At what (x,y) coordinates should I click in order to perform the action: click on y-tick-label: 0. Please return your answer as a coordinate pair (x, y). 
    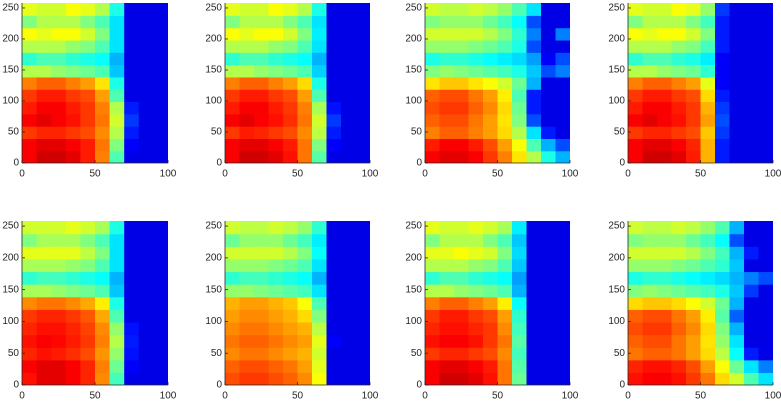
    Looking at the image, I should click on (219, 385).